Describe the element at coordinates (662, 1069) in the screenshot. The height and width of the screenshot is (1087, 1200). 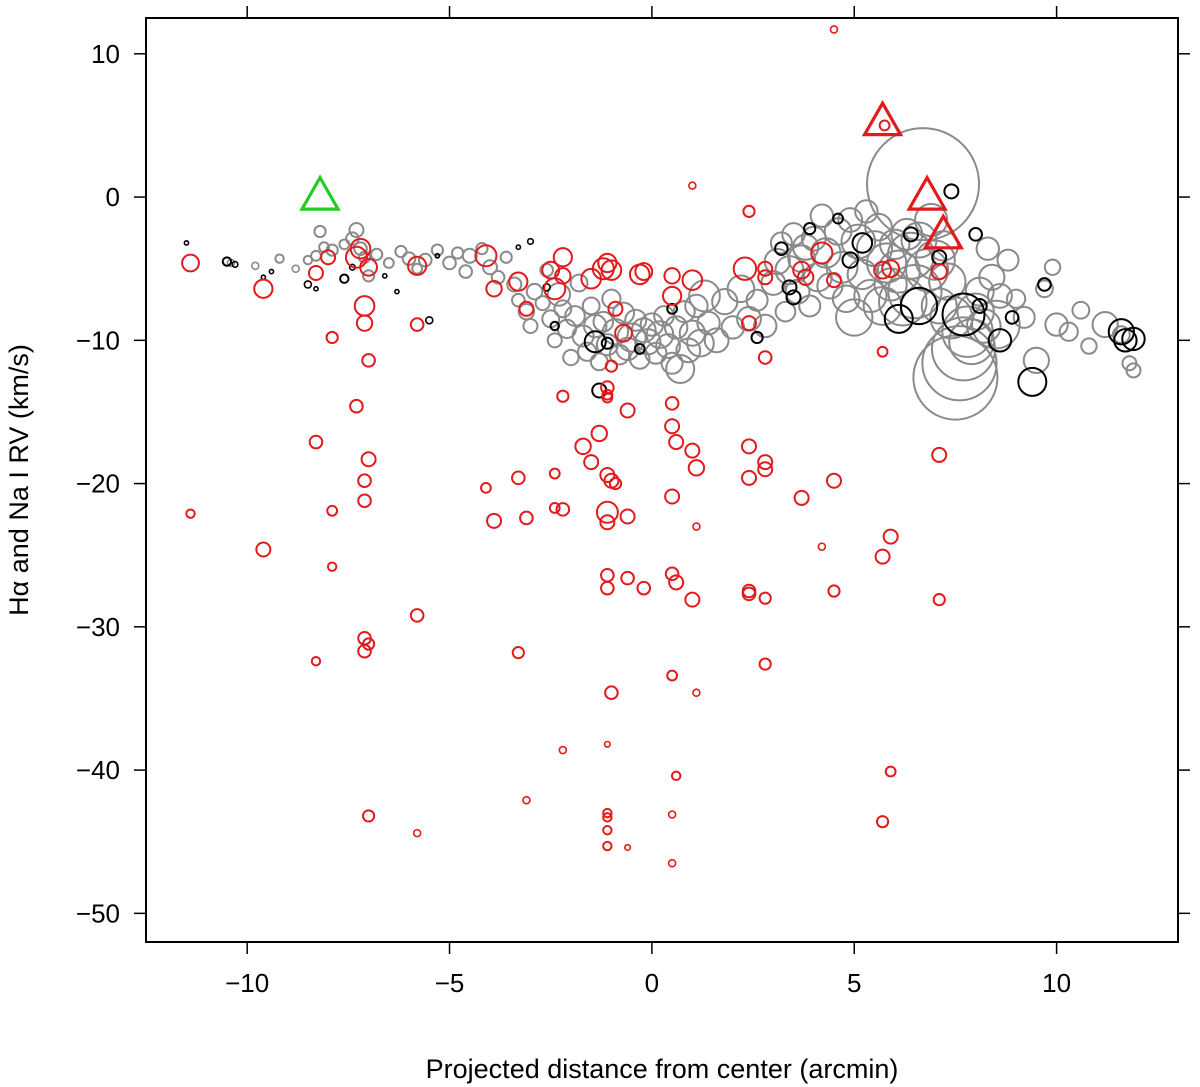
I see `x-axis-title: Projected distance from center (arcmin)` at that location.